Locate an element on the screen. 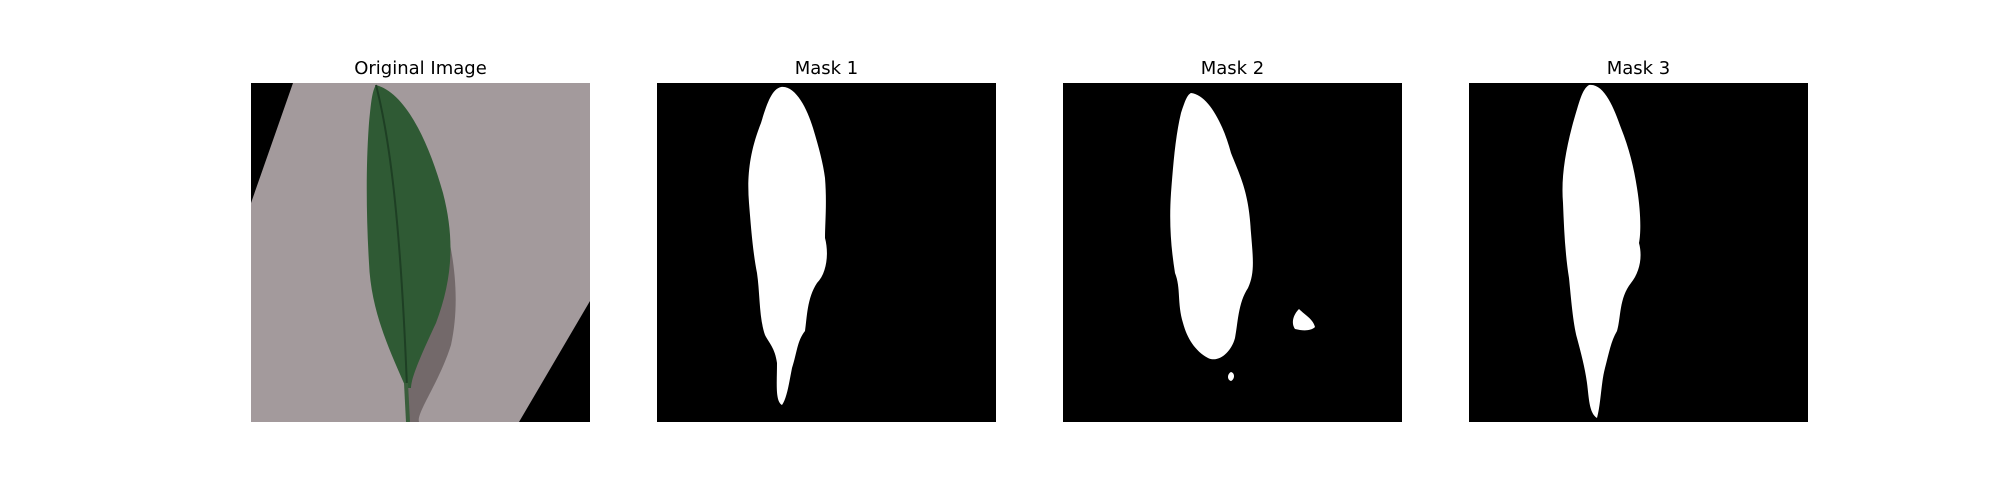  mask-1-image is located at coordinates (826, 252).